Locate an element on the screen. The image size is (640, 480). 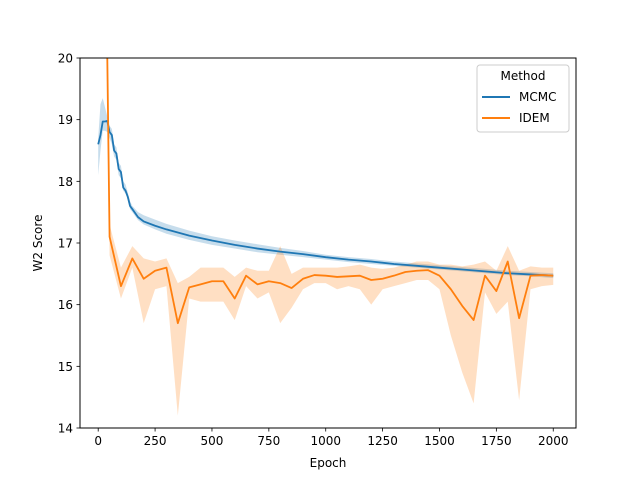
legend-box is located at coordinates (523, 98).